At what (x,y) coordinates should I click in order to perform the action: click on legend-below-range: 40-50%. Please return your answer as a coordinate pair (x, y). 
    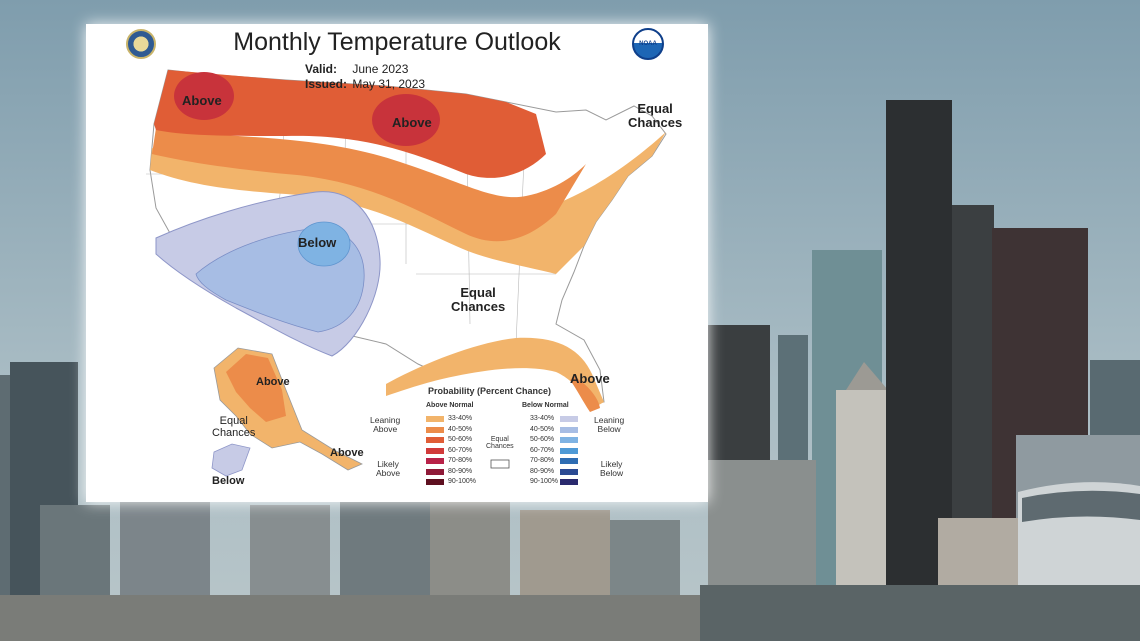
    Looking at the image, I should click on (542, 429).